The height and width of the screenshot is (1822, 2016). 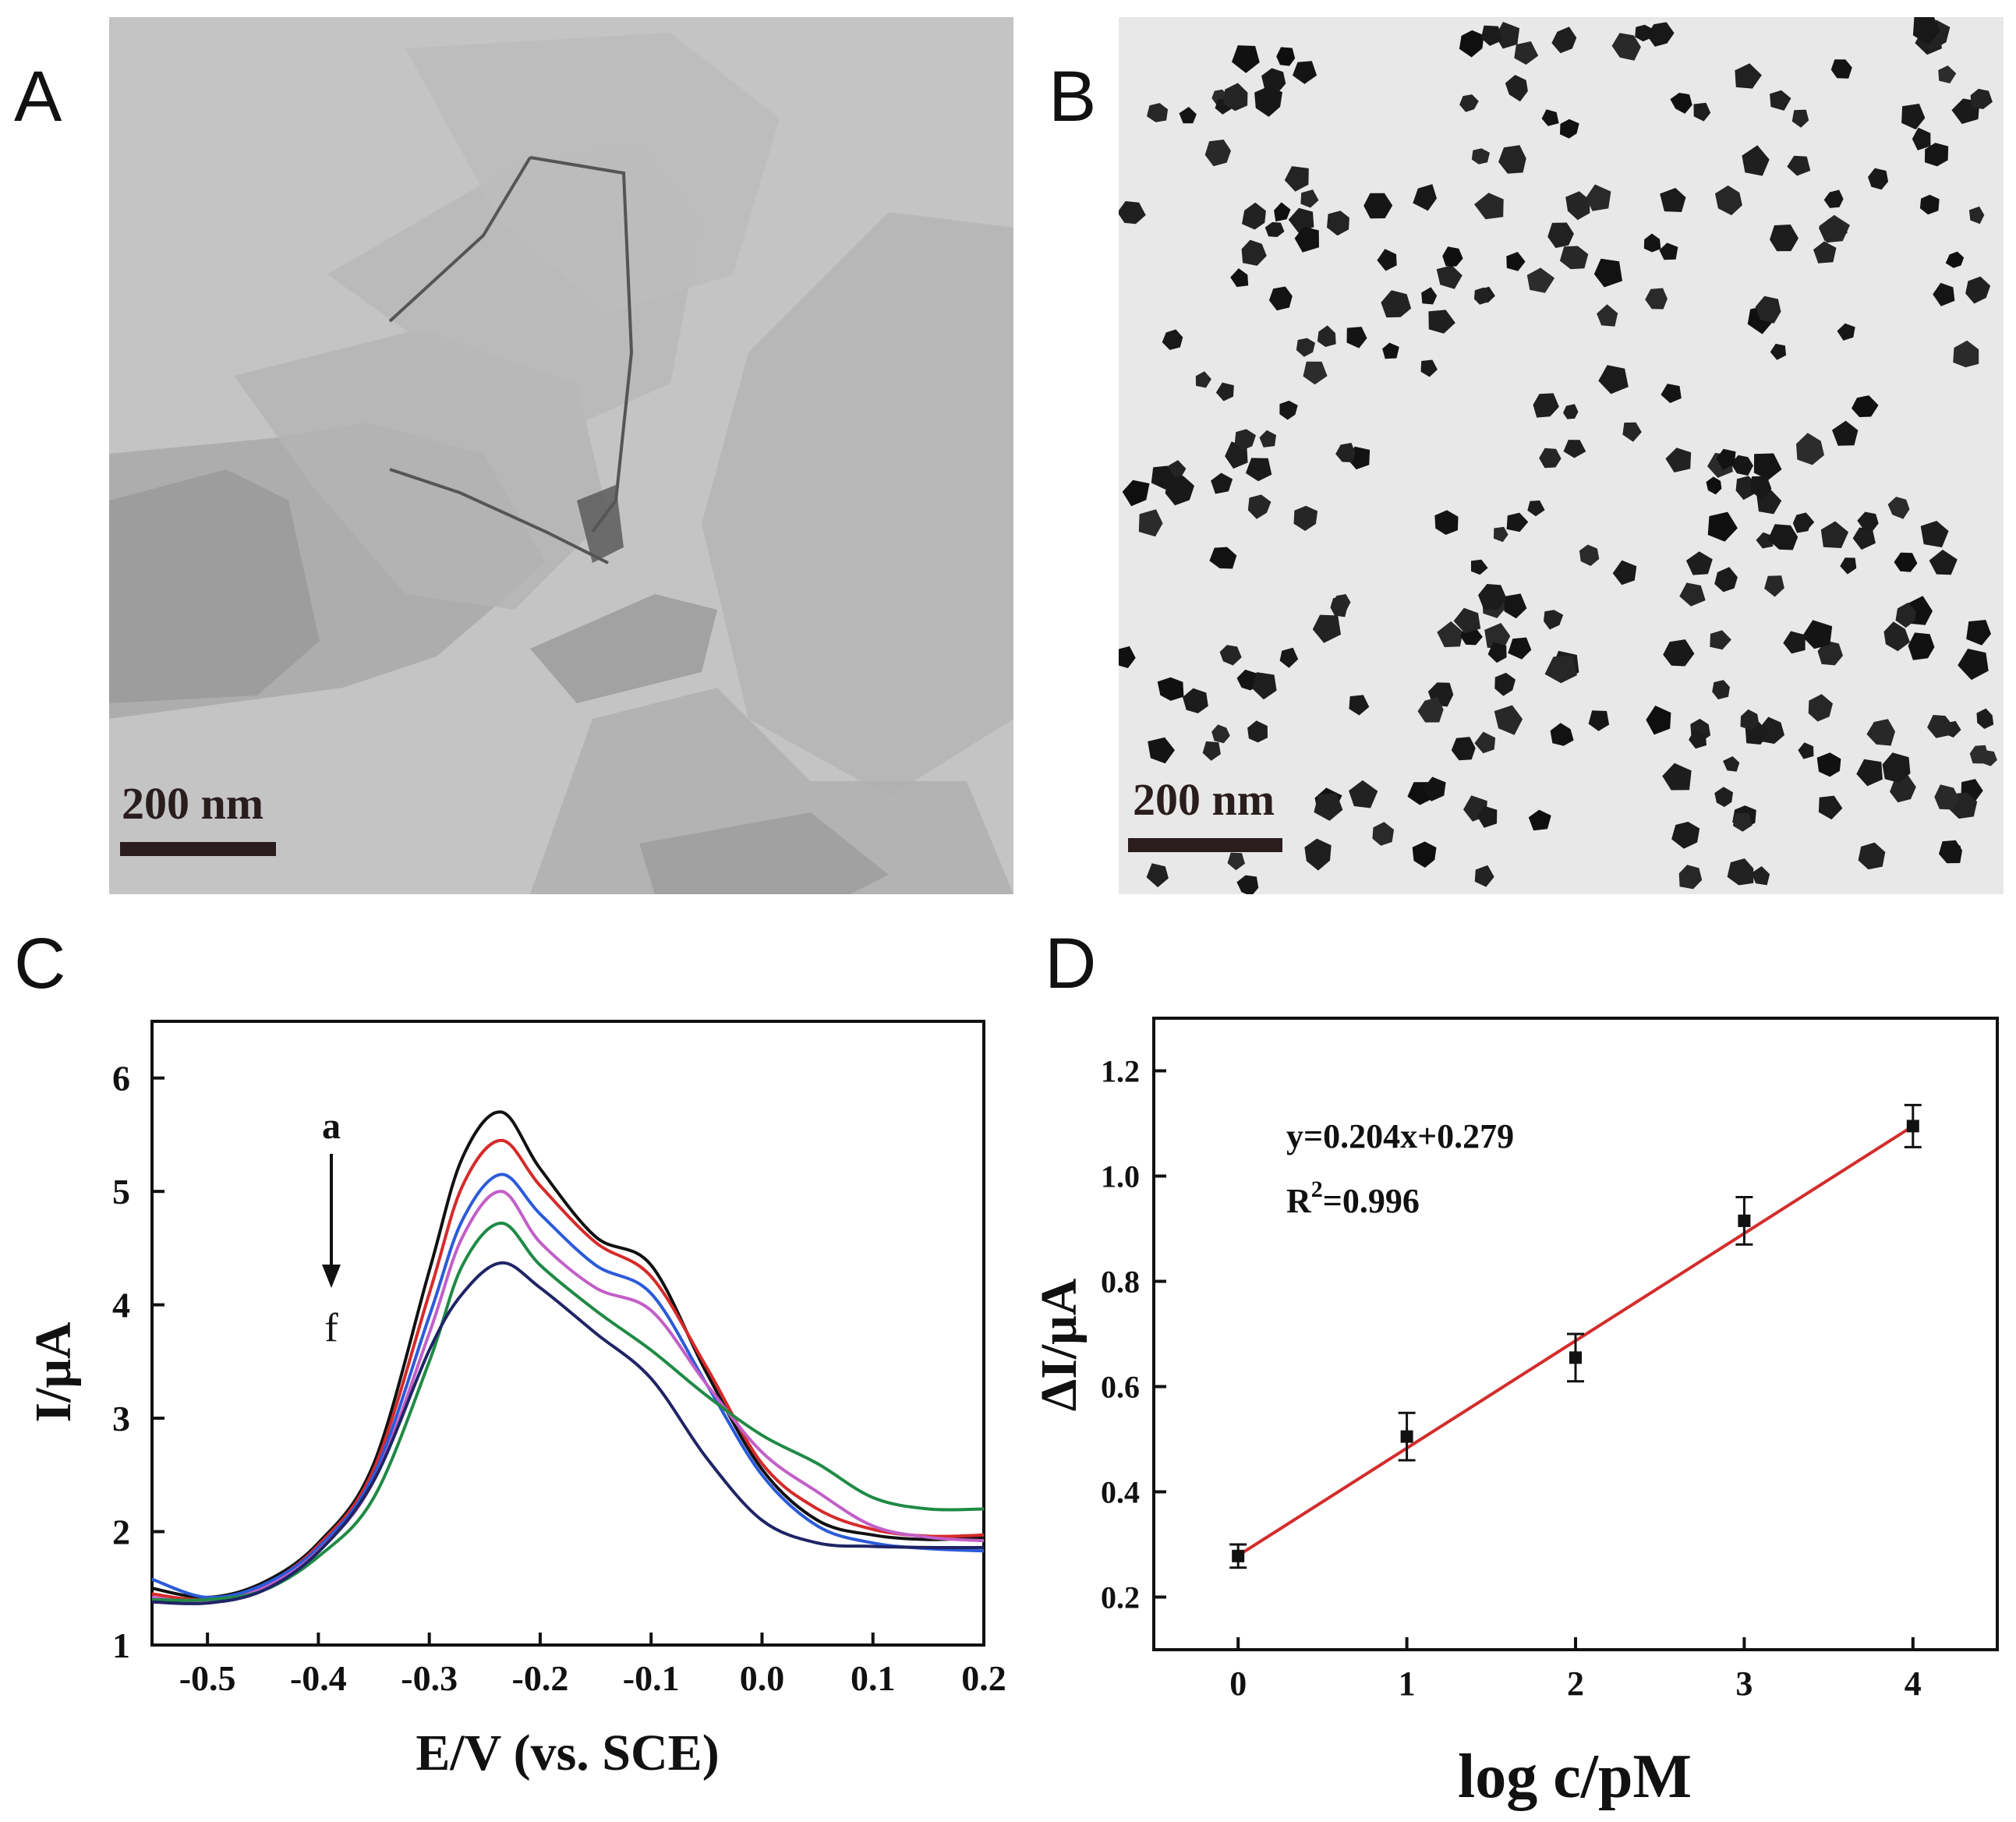 I want to click on r-squared-prefix: R, so click(x=1299, y=1201).